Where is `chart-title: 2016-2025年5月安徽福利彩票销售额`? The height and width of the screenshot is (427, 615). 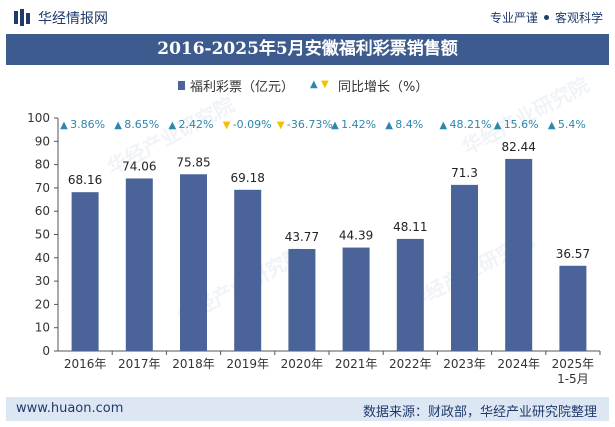
chart-title: 2016-2025年5月安徽福利彩票销售额 is located at coordinates (307, 49).